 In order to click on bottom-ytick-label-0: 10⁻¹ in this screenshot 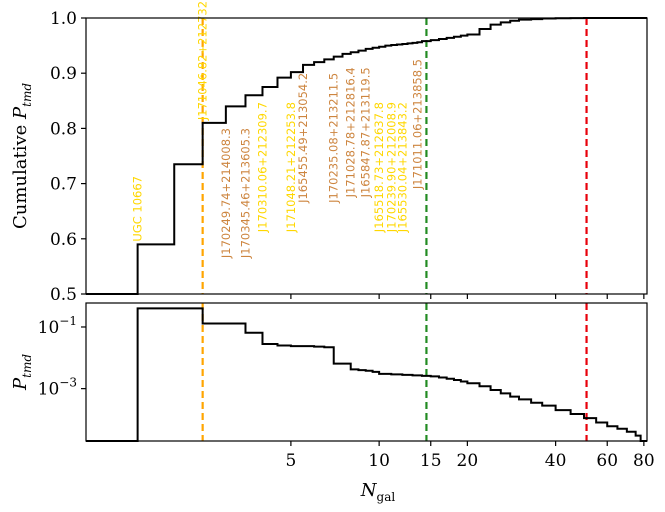, I will do `click(57, 326)`.